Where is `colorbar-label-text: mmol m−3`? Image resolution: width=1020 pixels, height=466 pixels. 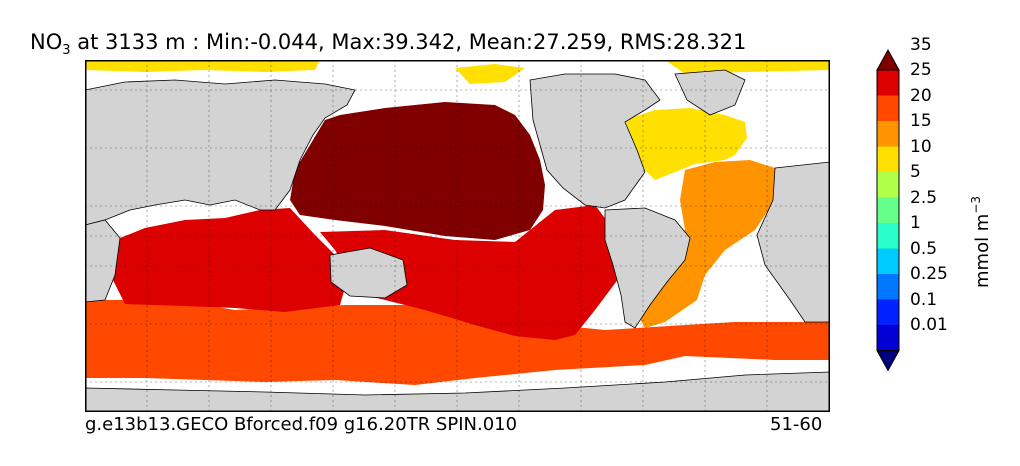
colorbar-label-text: mmol m−3 is located at coordinates (981, 242).